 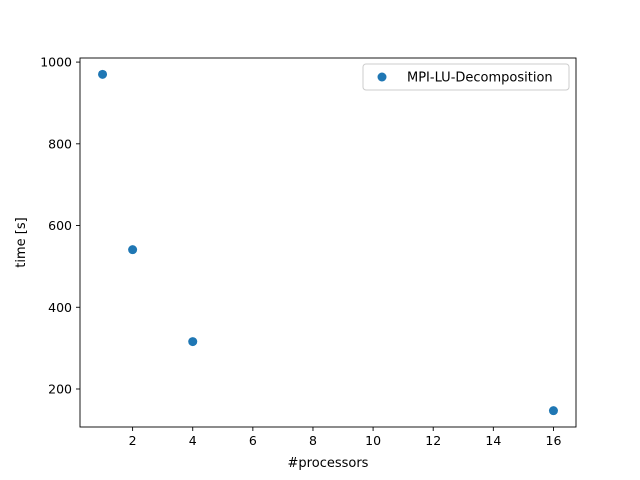 I want to click on y-tick-label: 400, so click(x=60, y=307).